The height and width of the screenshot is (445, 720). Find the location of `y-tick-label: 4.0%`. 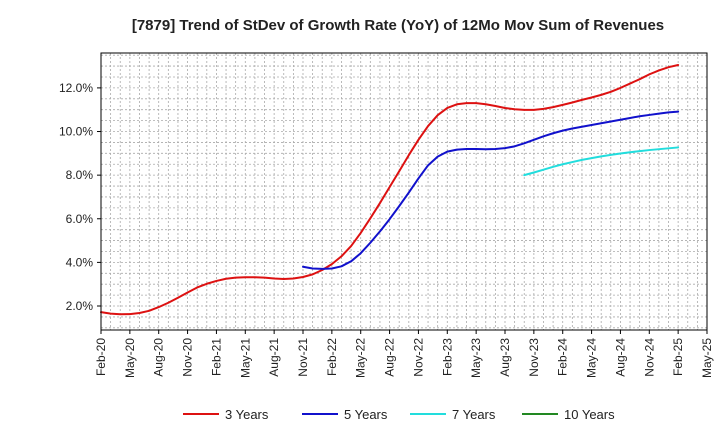

y-tick-label: 4.0% is located at coordinates (80, 262).